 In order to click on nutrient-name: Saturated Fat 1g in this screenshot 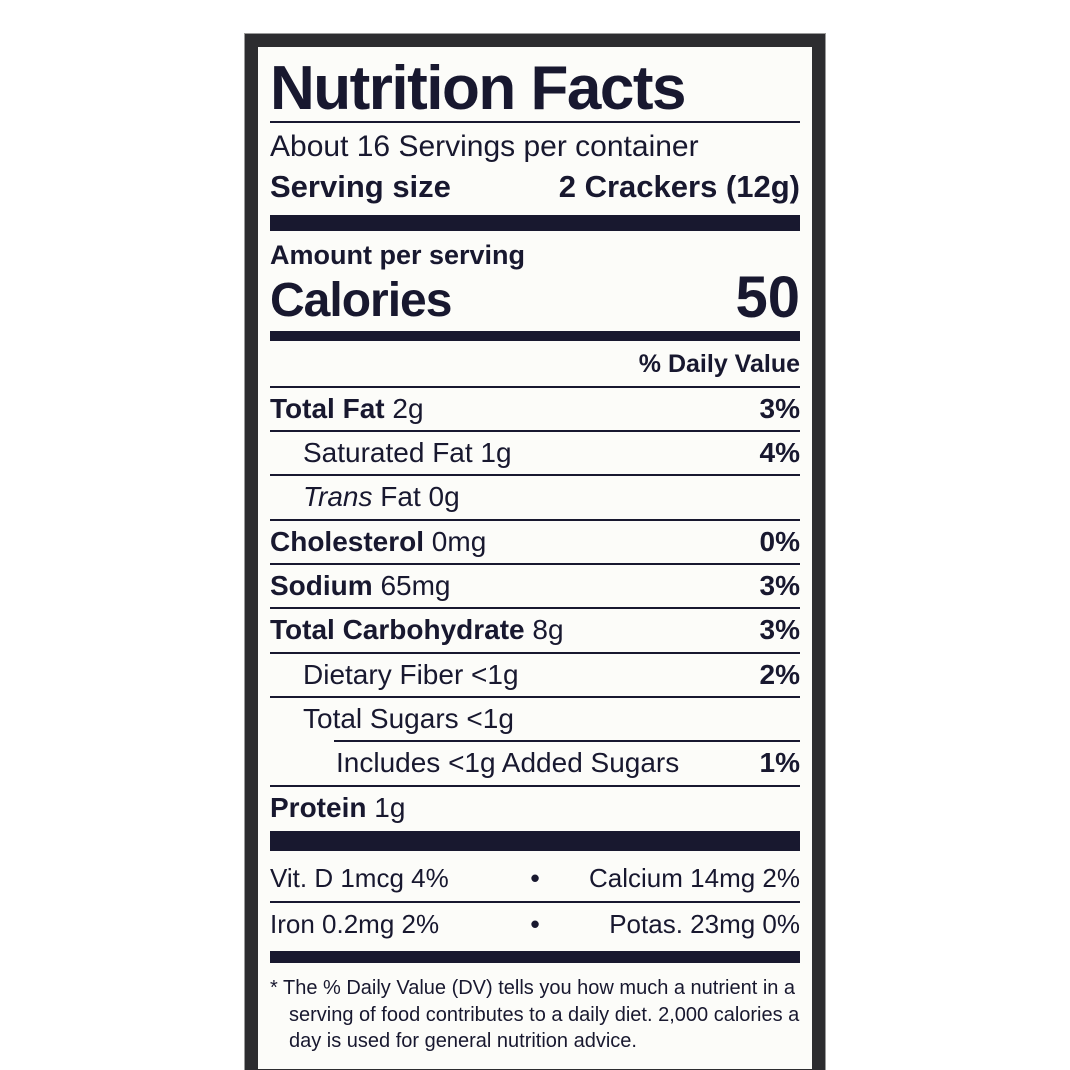, I will do `click(407, 452)`.